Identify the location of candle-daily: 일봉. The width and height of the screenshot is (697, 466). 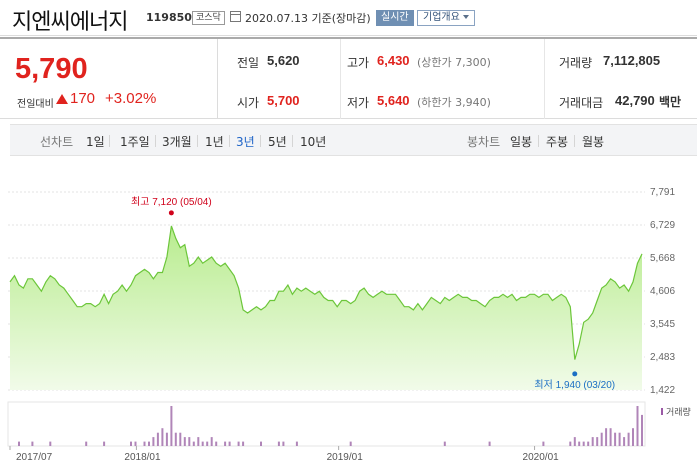
(521, 142).